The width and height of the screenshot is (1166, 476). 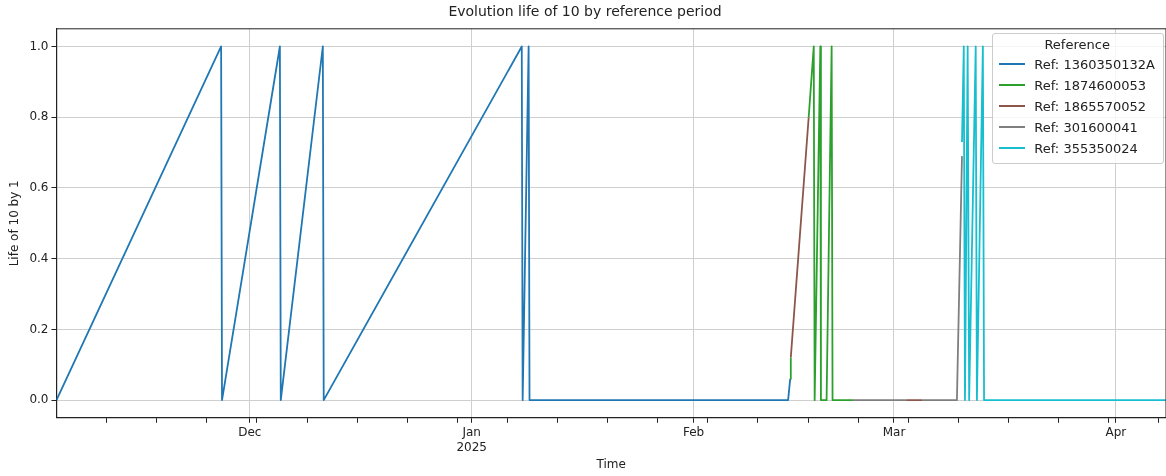 I want to click on y-tick-label: 0.0, so click(x=39, y=399).